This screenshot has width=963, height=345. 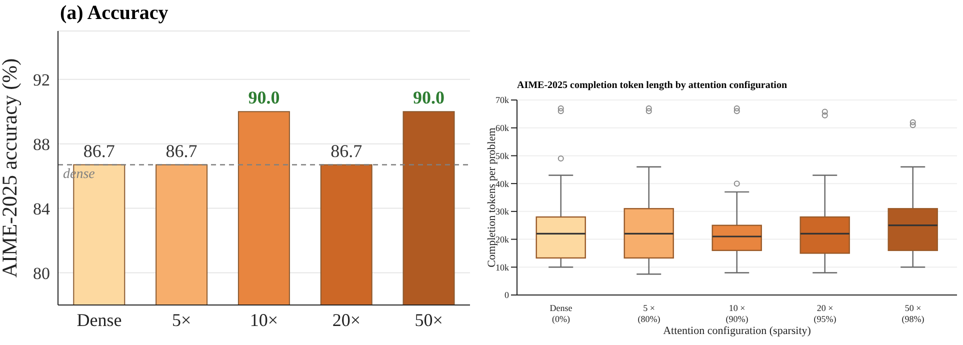 What do you see at coordinates (114, 13) in the screenshot?
I see `chart-title: (a) Accuracy` at bounding box center [114, 13].